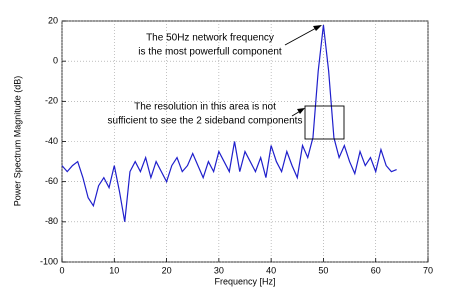  Describe the element at coordinates (55, 61) in the screenshot. I see `y-tick-label: 0` at that location.